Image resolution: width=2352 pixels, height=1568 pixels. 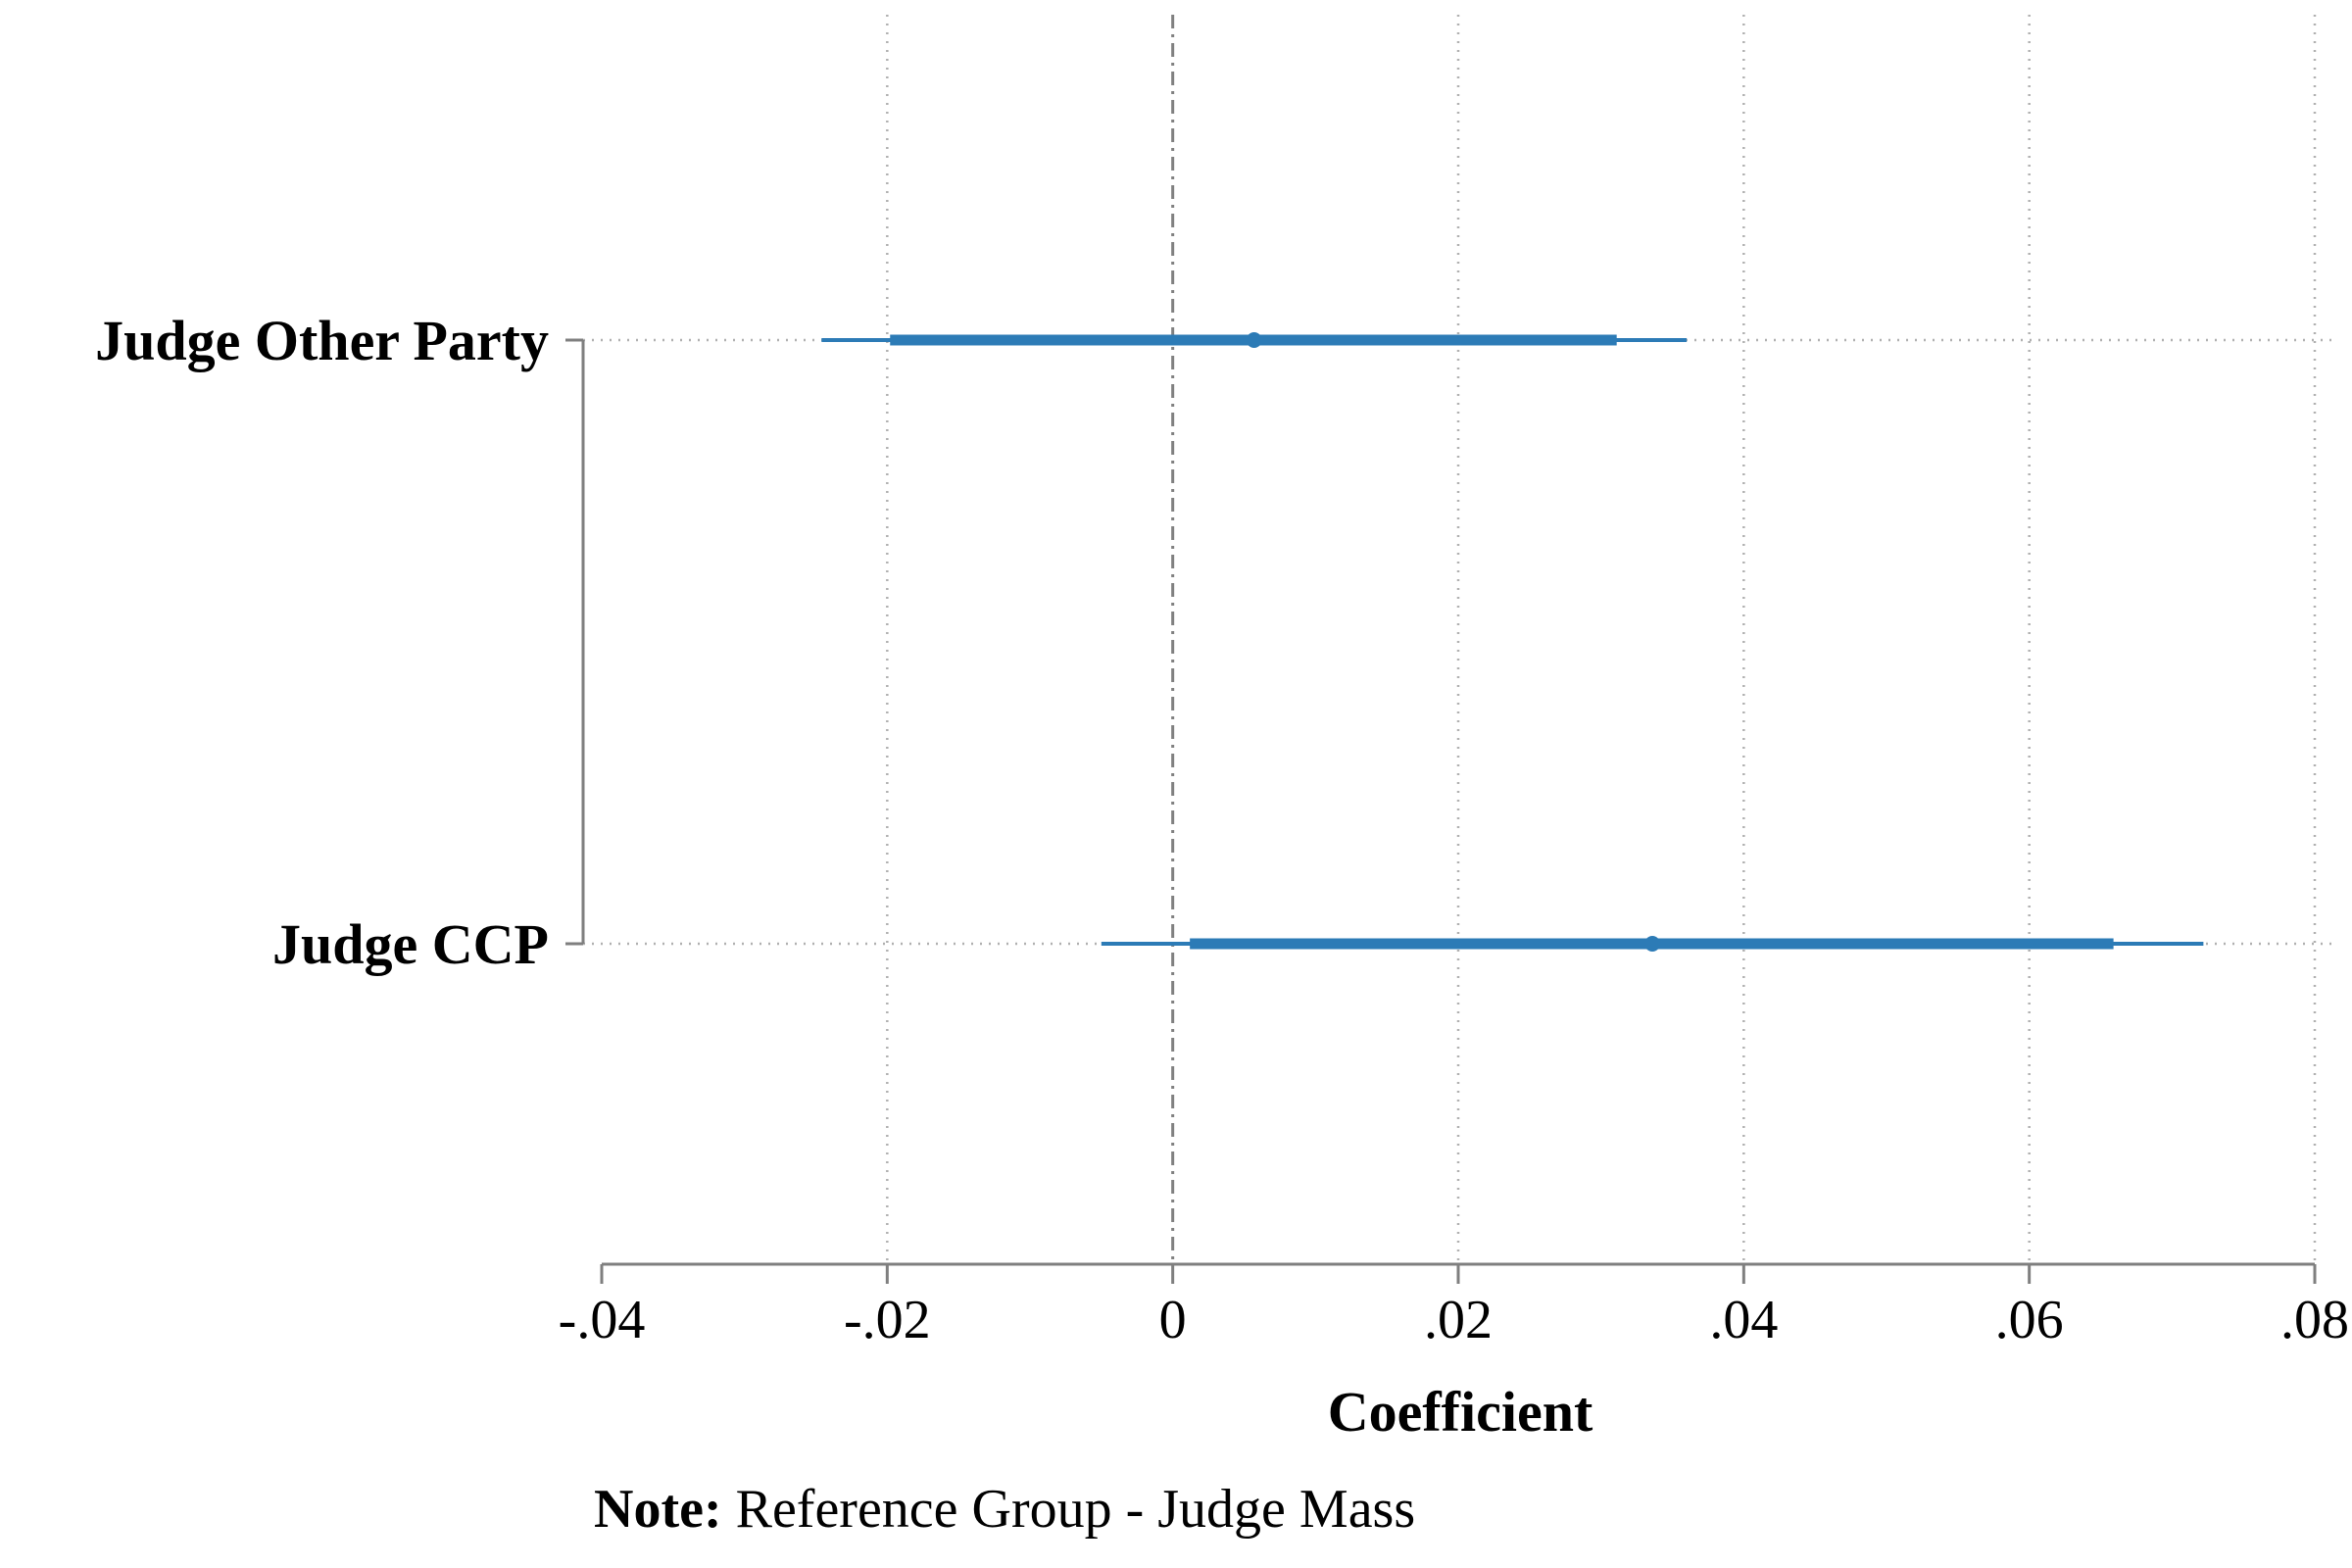 I want to click on chart-note: Note: Reference Group - Judge Mass, so click(x=1004, y=1509).